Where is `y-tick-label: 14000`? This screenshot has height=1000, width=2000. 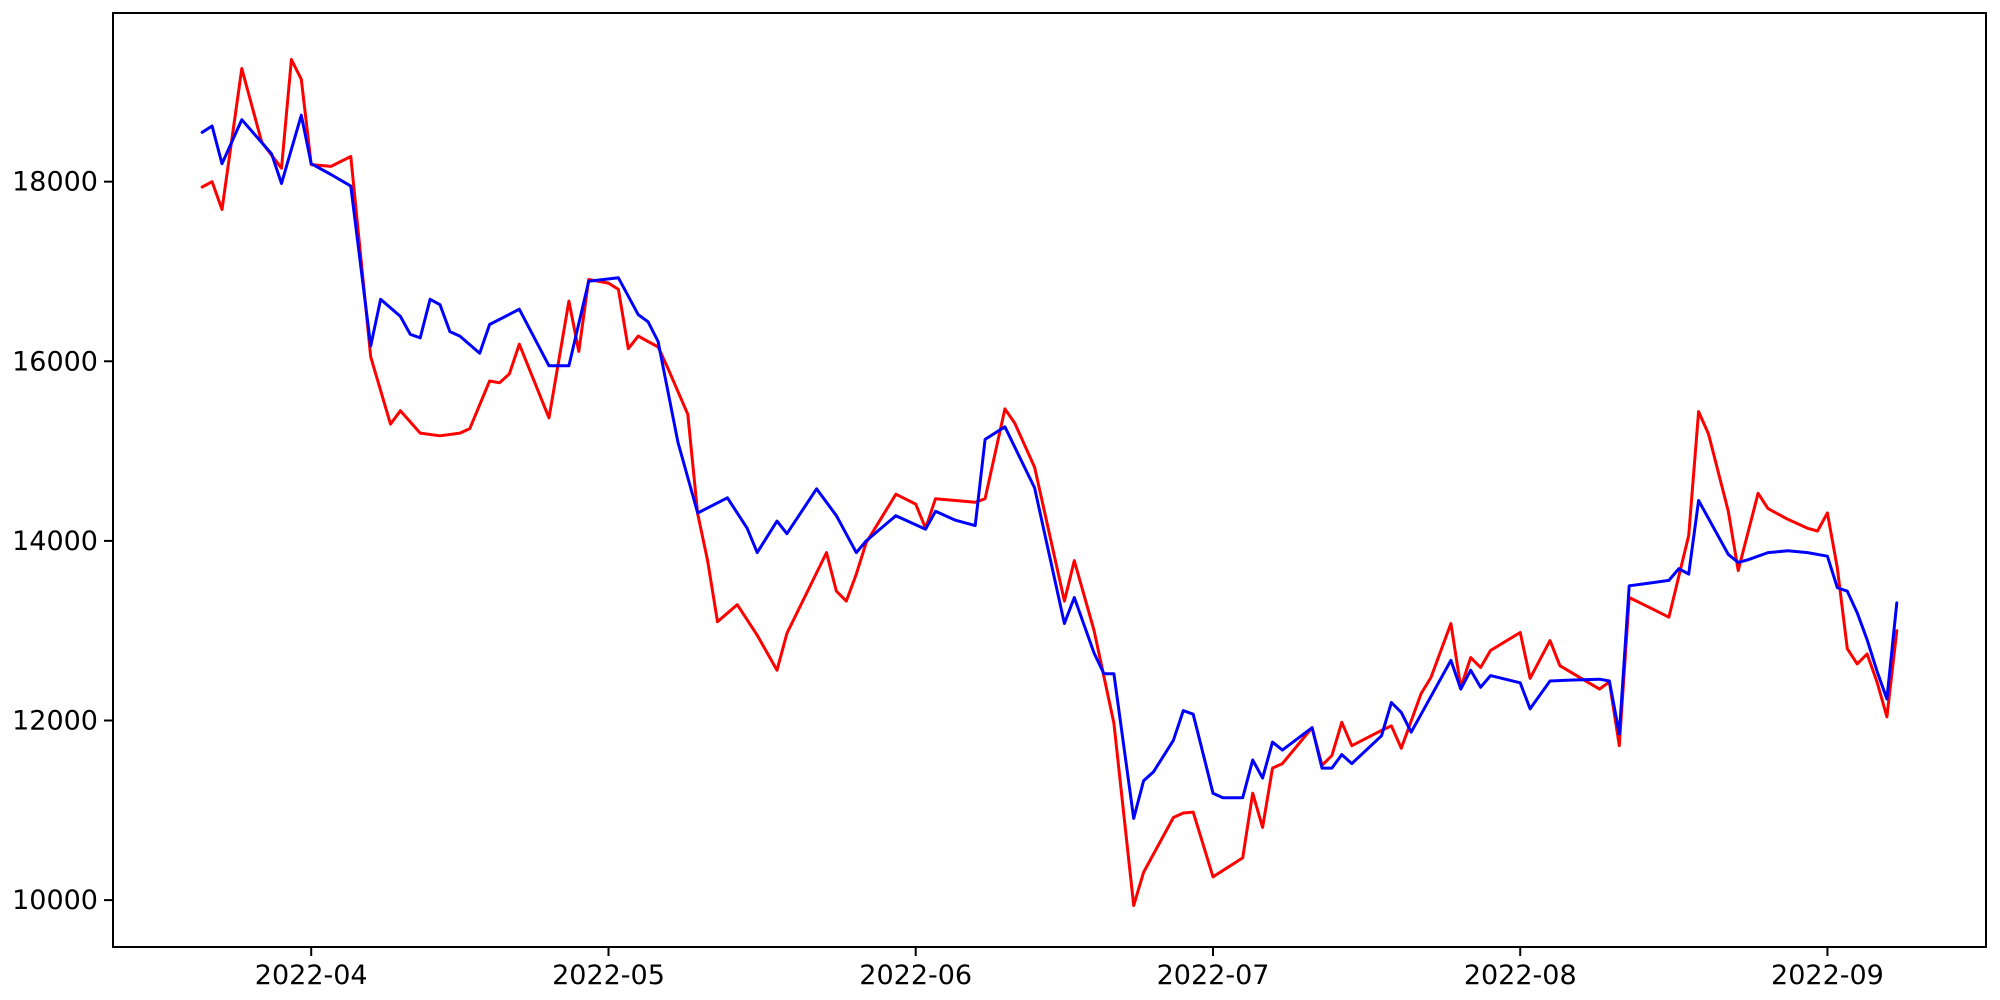 y-tick-label: 14000 is located at coordinates (55, 541).